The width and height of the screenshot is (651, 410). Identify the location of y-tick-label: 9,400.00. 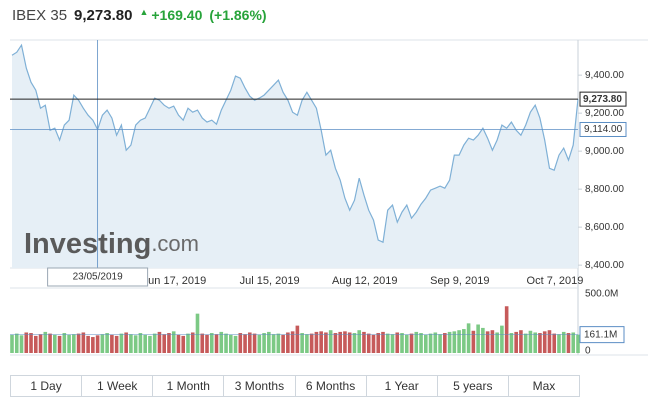
(604, 75).